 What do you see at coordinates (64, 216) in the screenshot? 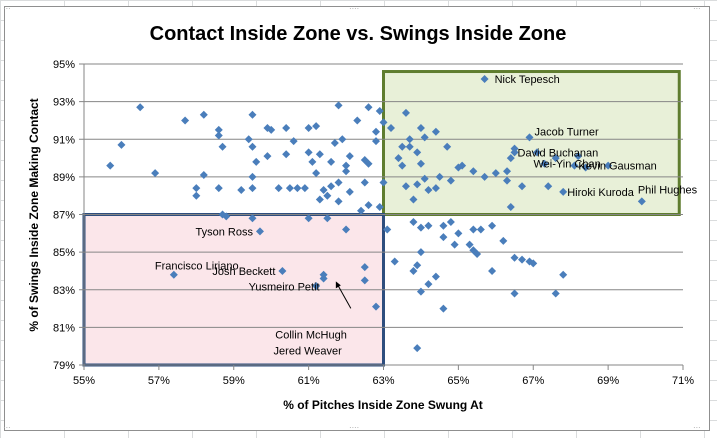
I see `y-tick-label: 87%` at bounding box center [64, 216].